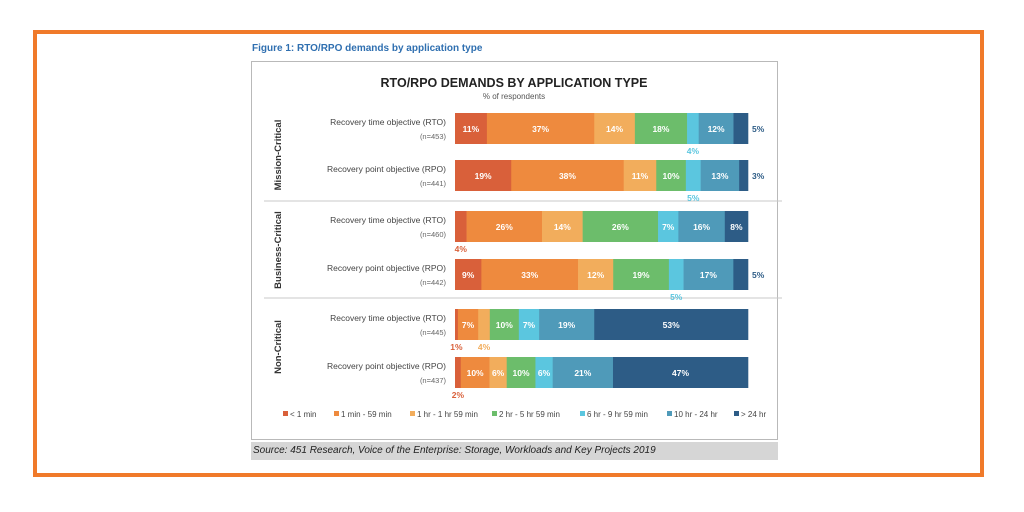 This screenshot has height=512, width=1024. Describe the element at coordinates (701, 227) in the screenshot. I see `data-label: 16%` at that location.